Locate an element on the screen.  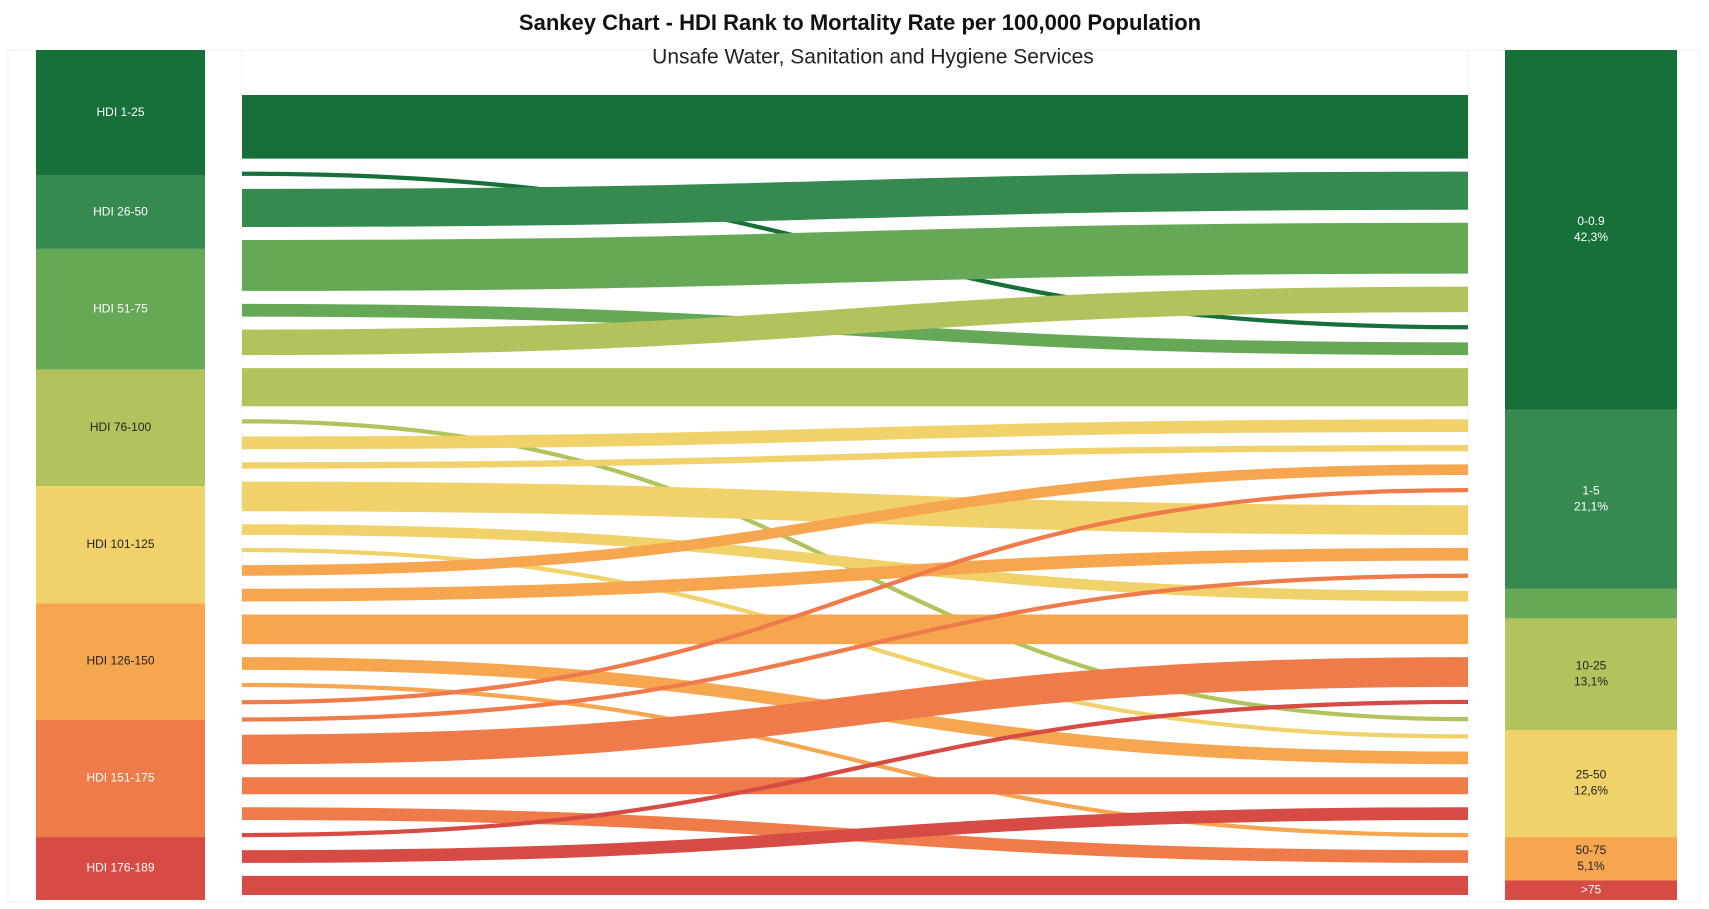
node-label: HDI 151-175 is located at coordinates (120, 778).